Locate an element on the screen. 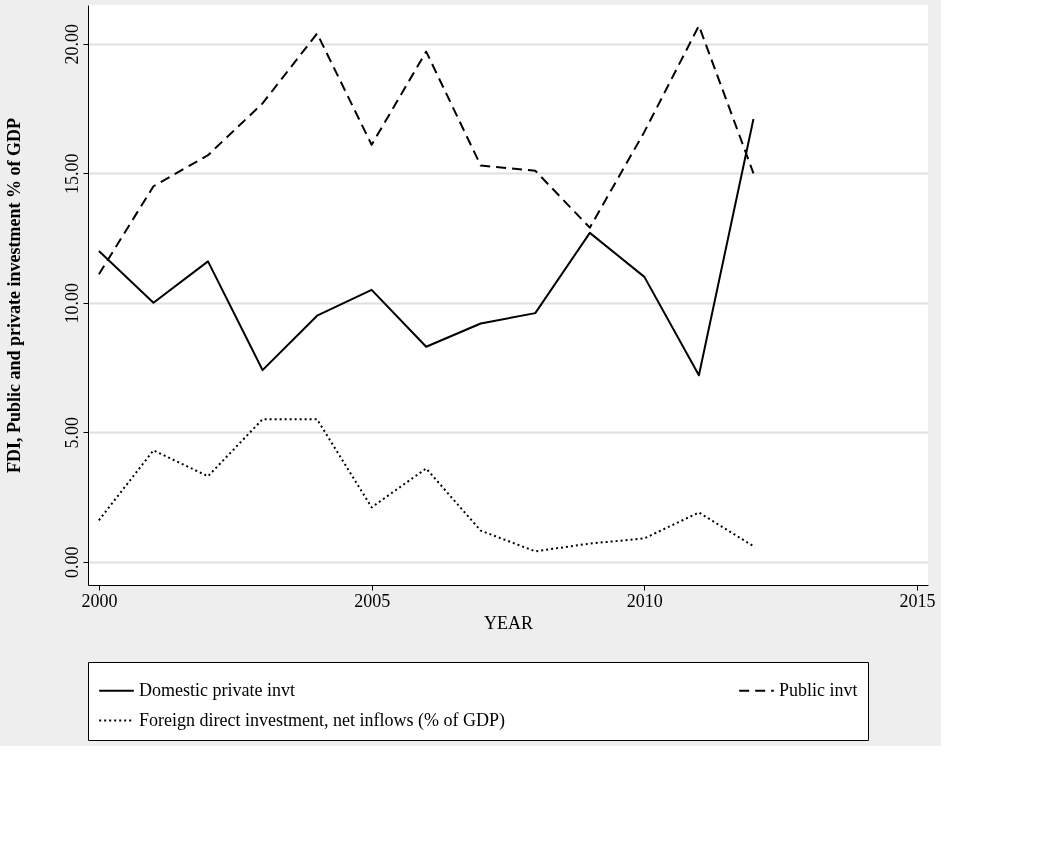 The image size is (1059, 843). y-tick-label: 10.00 is located at coordinates (71, 303).